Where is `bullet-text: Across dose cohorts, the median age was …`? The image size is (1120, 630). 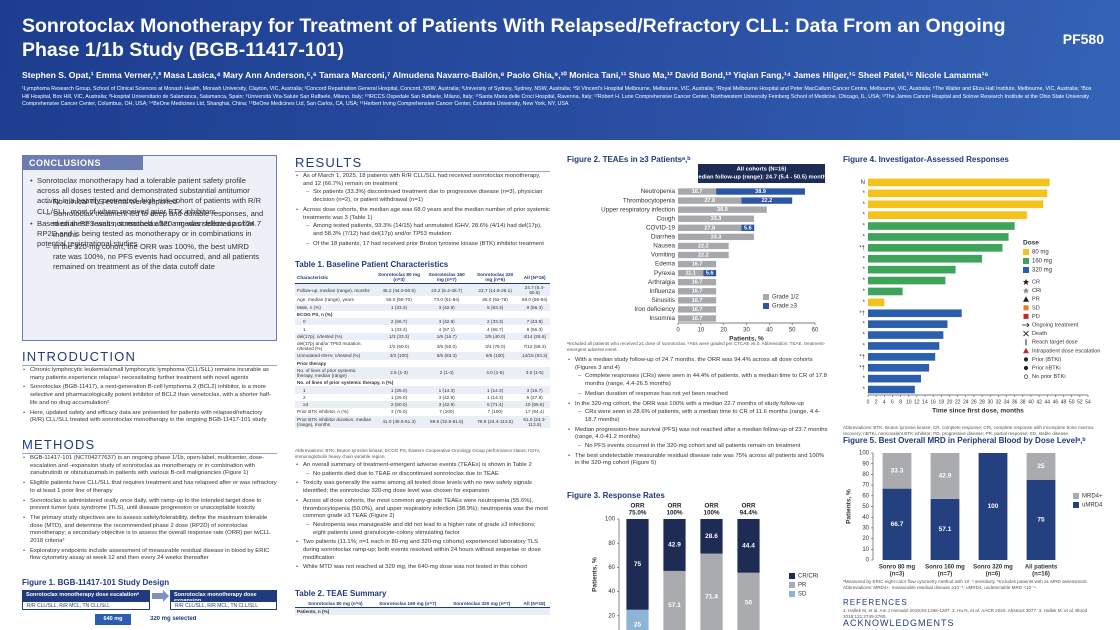 bullet-text: Across dose cohorts, the median age was … is located at coordinates (426, 213).